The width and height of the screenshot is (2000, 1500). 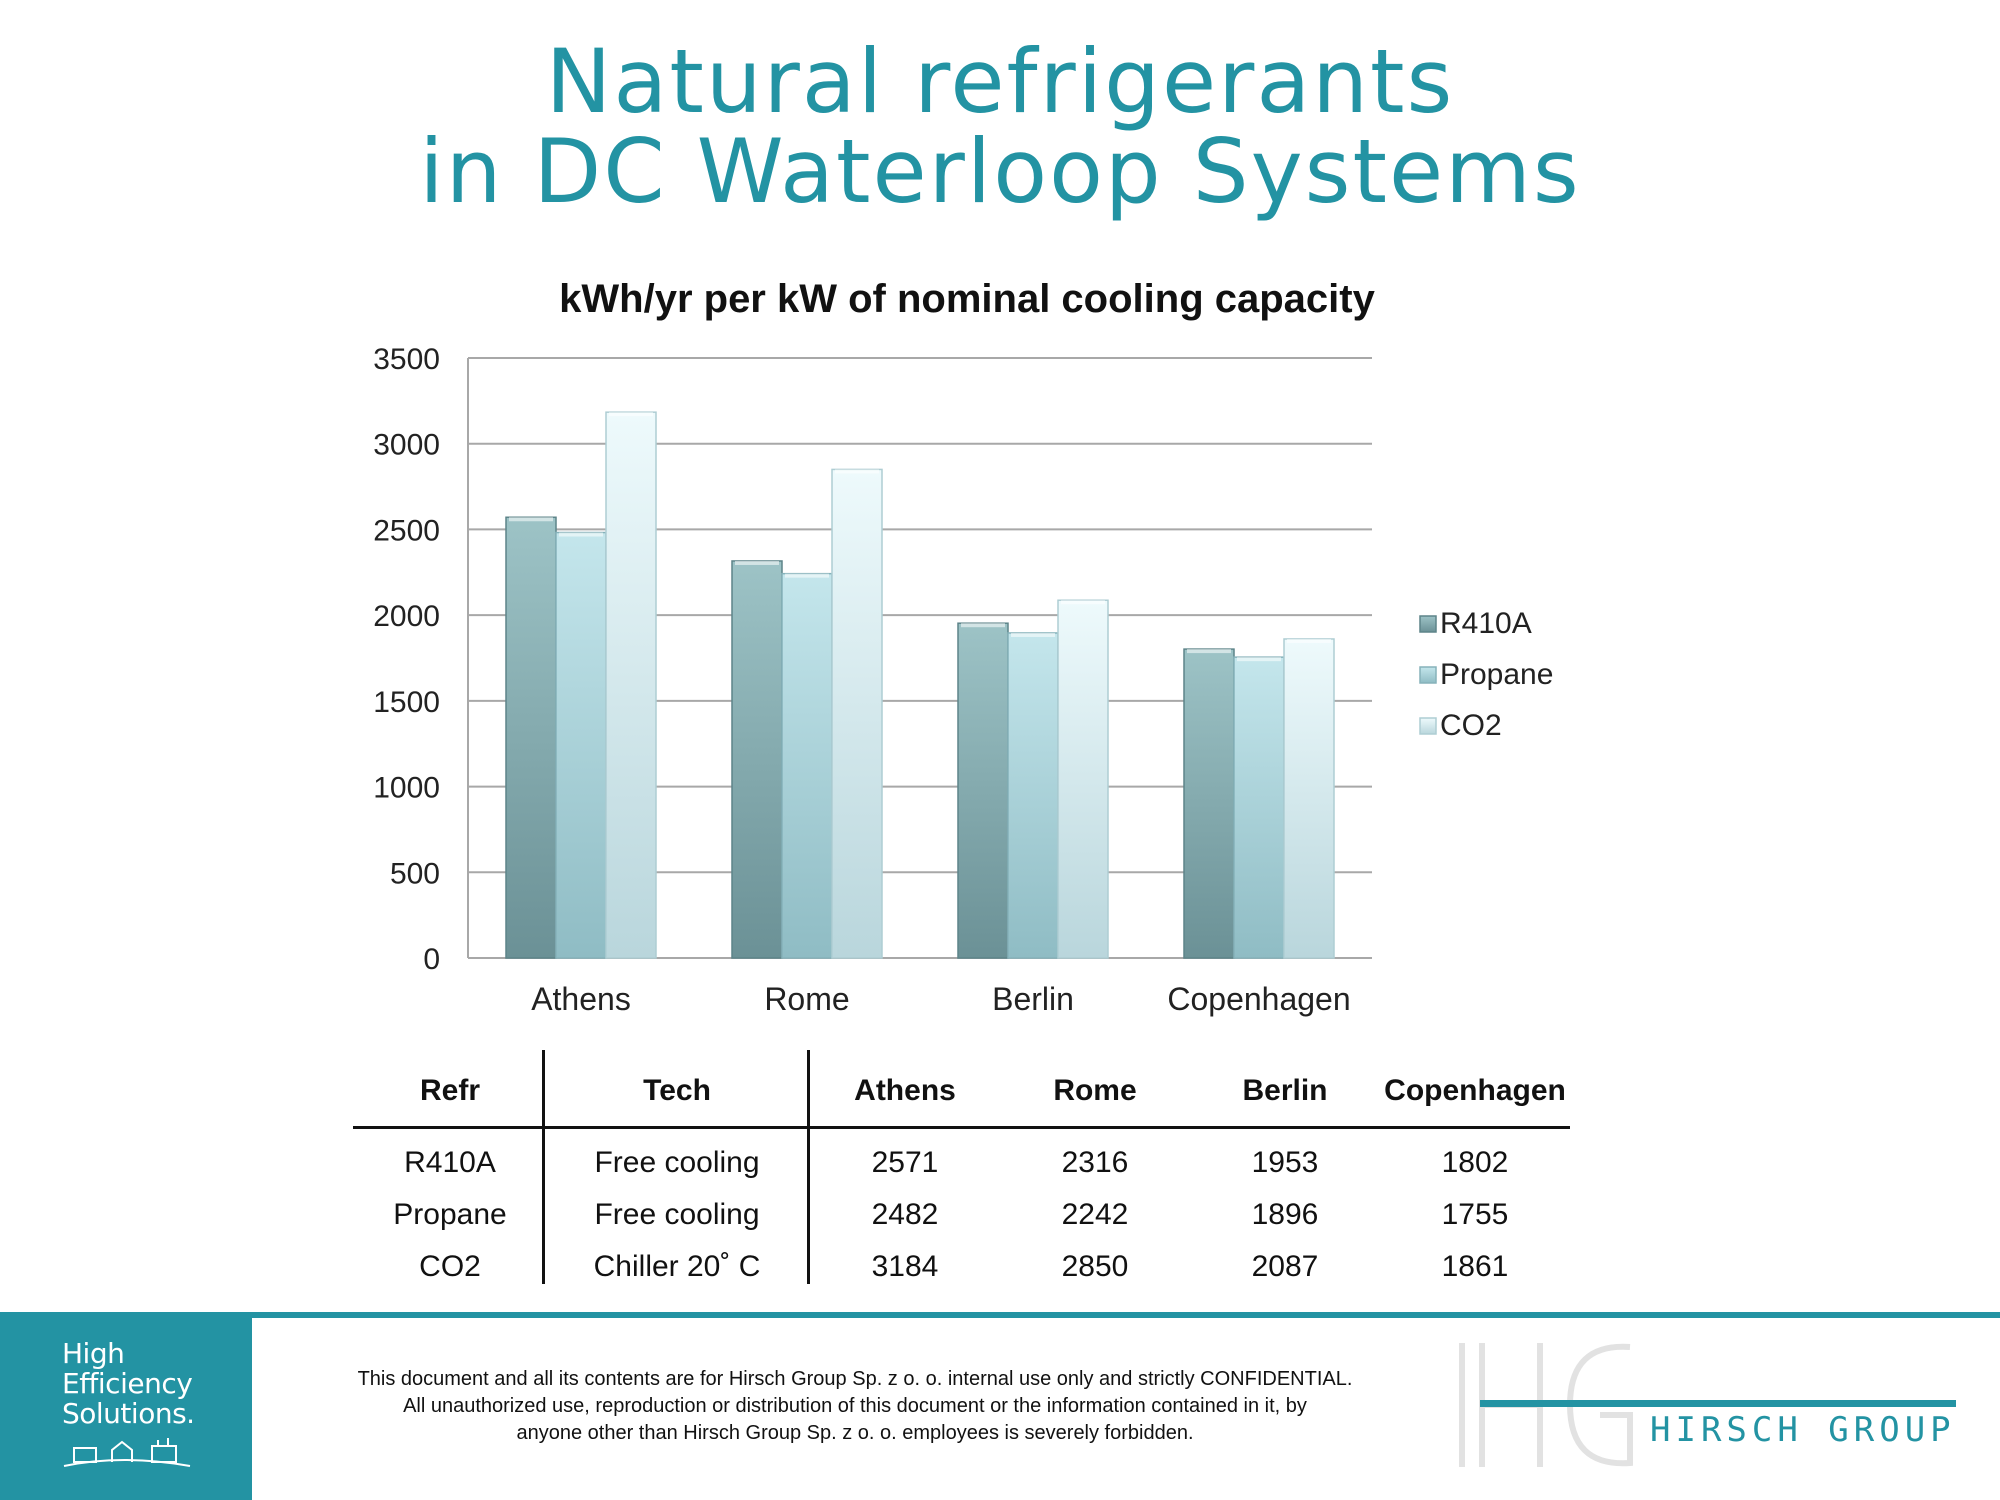 What do you see at coordinates (1496, 674) in the screenshot?
I see `legend-label-propane: Propane` at bounding box center [1496, 674].